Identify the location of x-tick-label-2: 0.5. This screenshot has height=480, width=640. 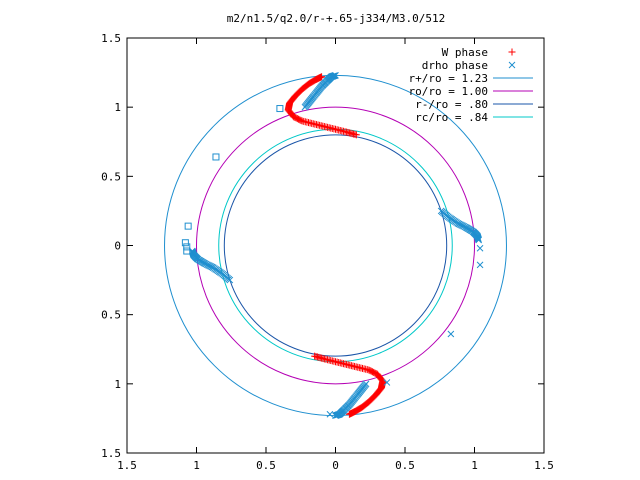
(266, 465).